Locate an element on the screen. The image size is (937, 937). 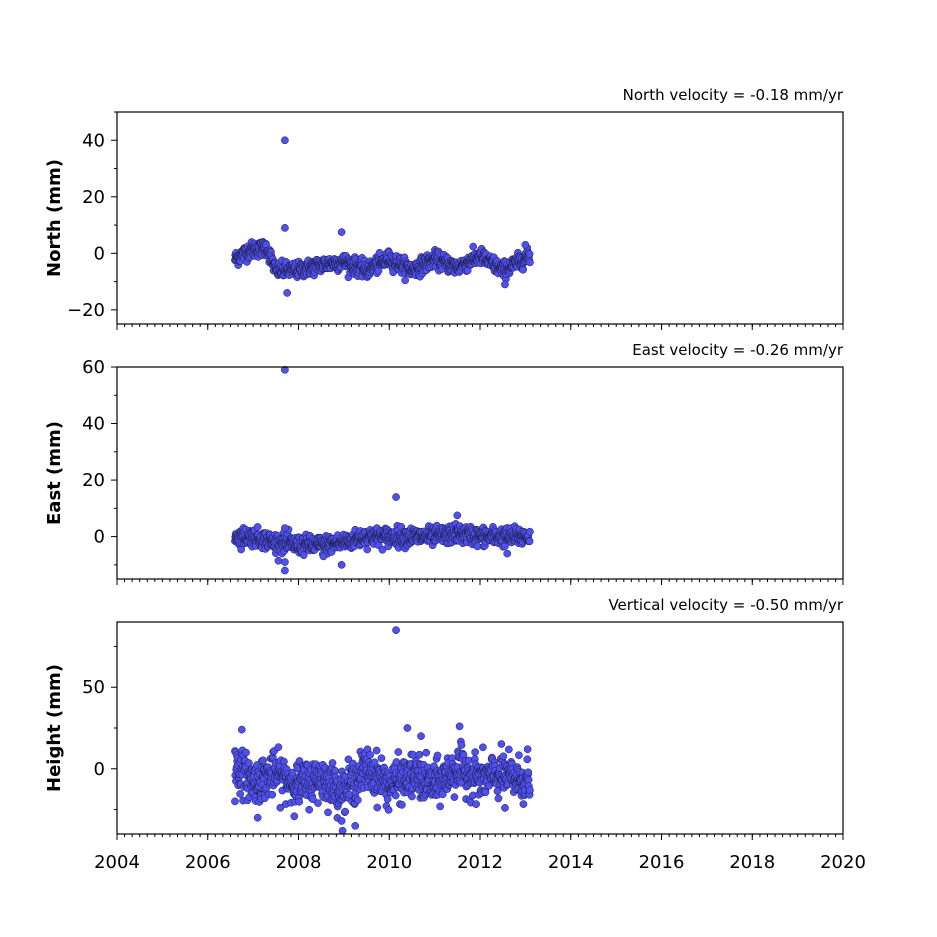
x-tick-label: 2014 is located at coordinates (571, 862).